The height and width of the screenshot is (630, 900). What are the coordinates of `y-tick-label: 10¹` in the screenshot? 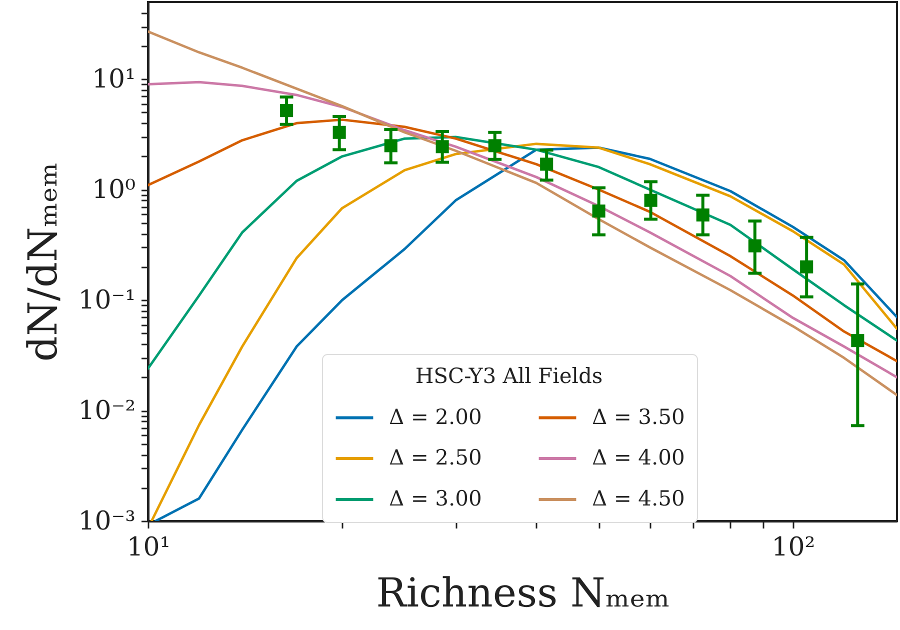 It's located at (114, 79).